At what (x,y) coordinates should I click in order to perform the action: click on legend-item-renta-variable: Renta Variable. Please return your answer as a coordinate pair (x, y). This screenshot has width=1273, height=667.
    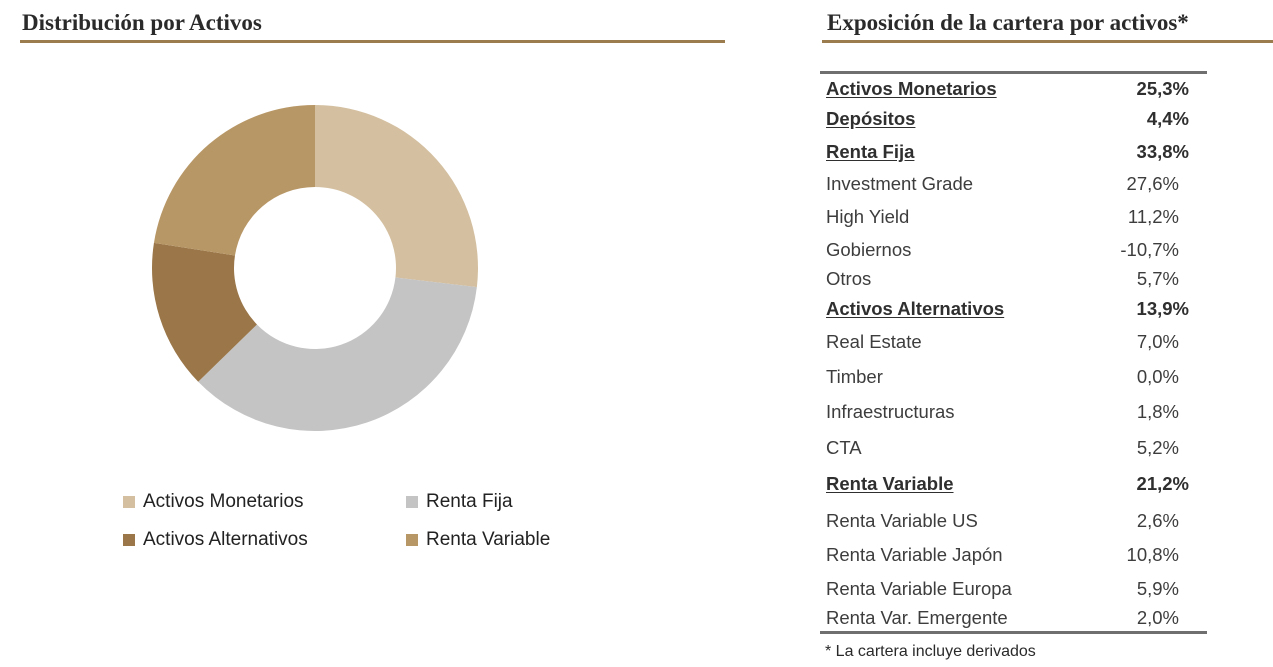
    Looking at the image, I should click on (478, 540).